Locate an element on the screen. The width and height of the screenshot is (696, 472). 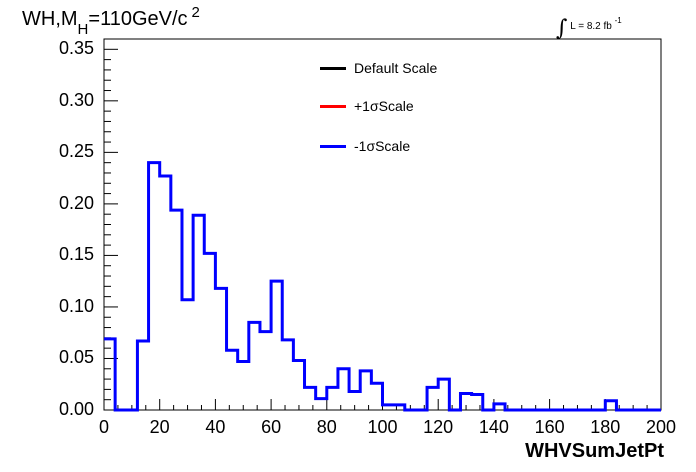
y-tick-label: 0.15 is located at coordinates (76, 254).